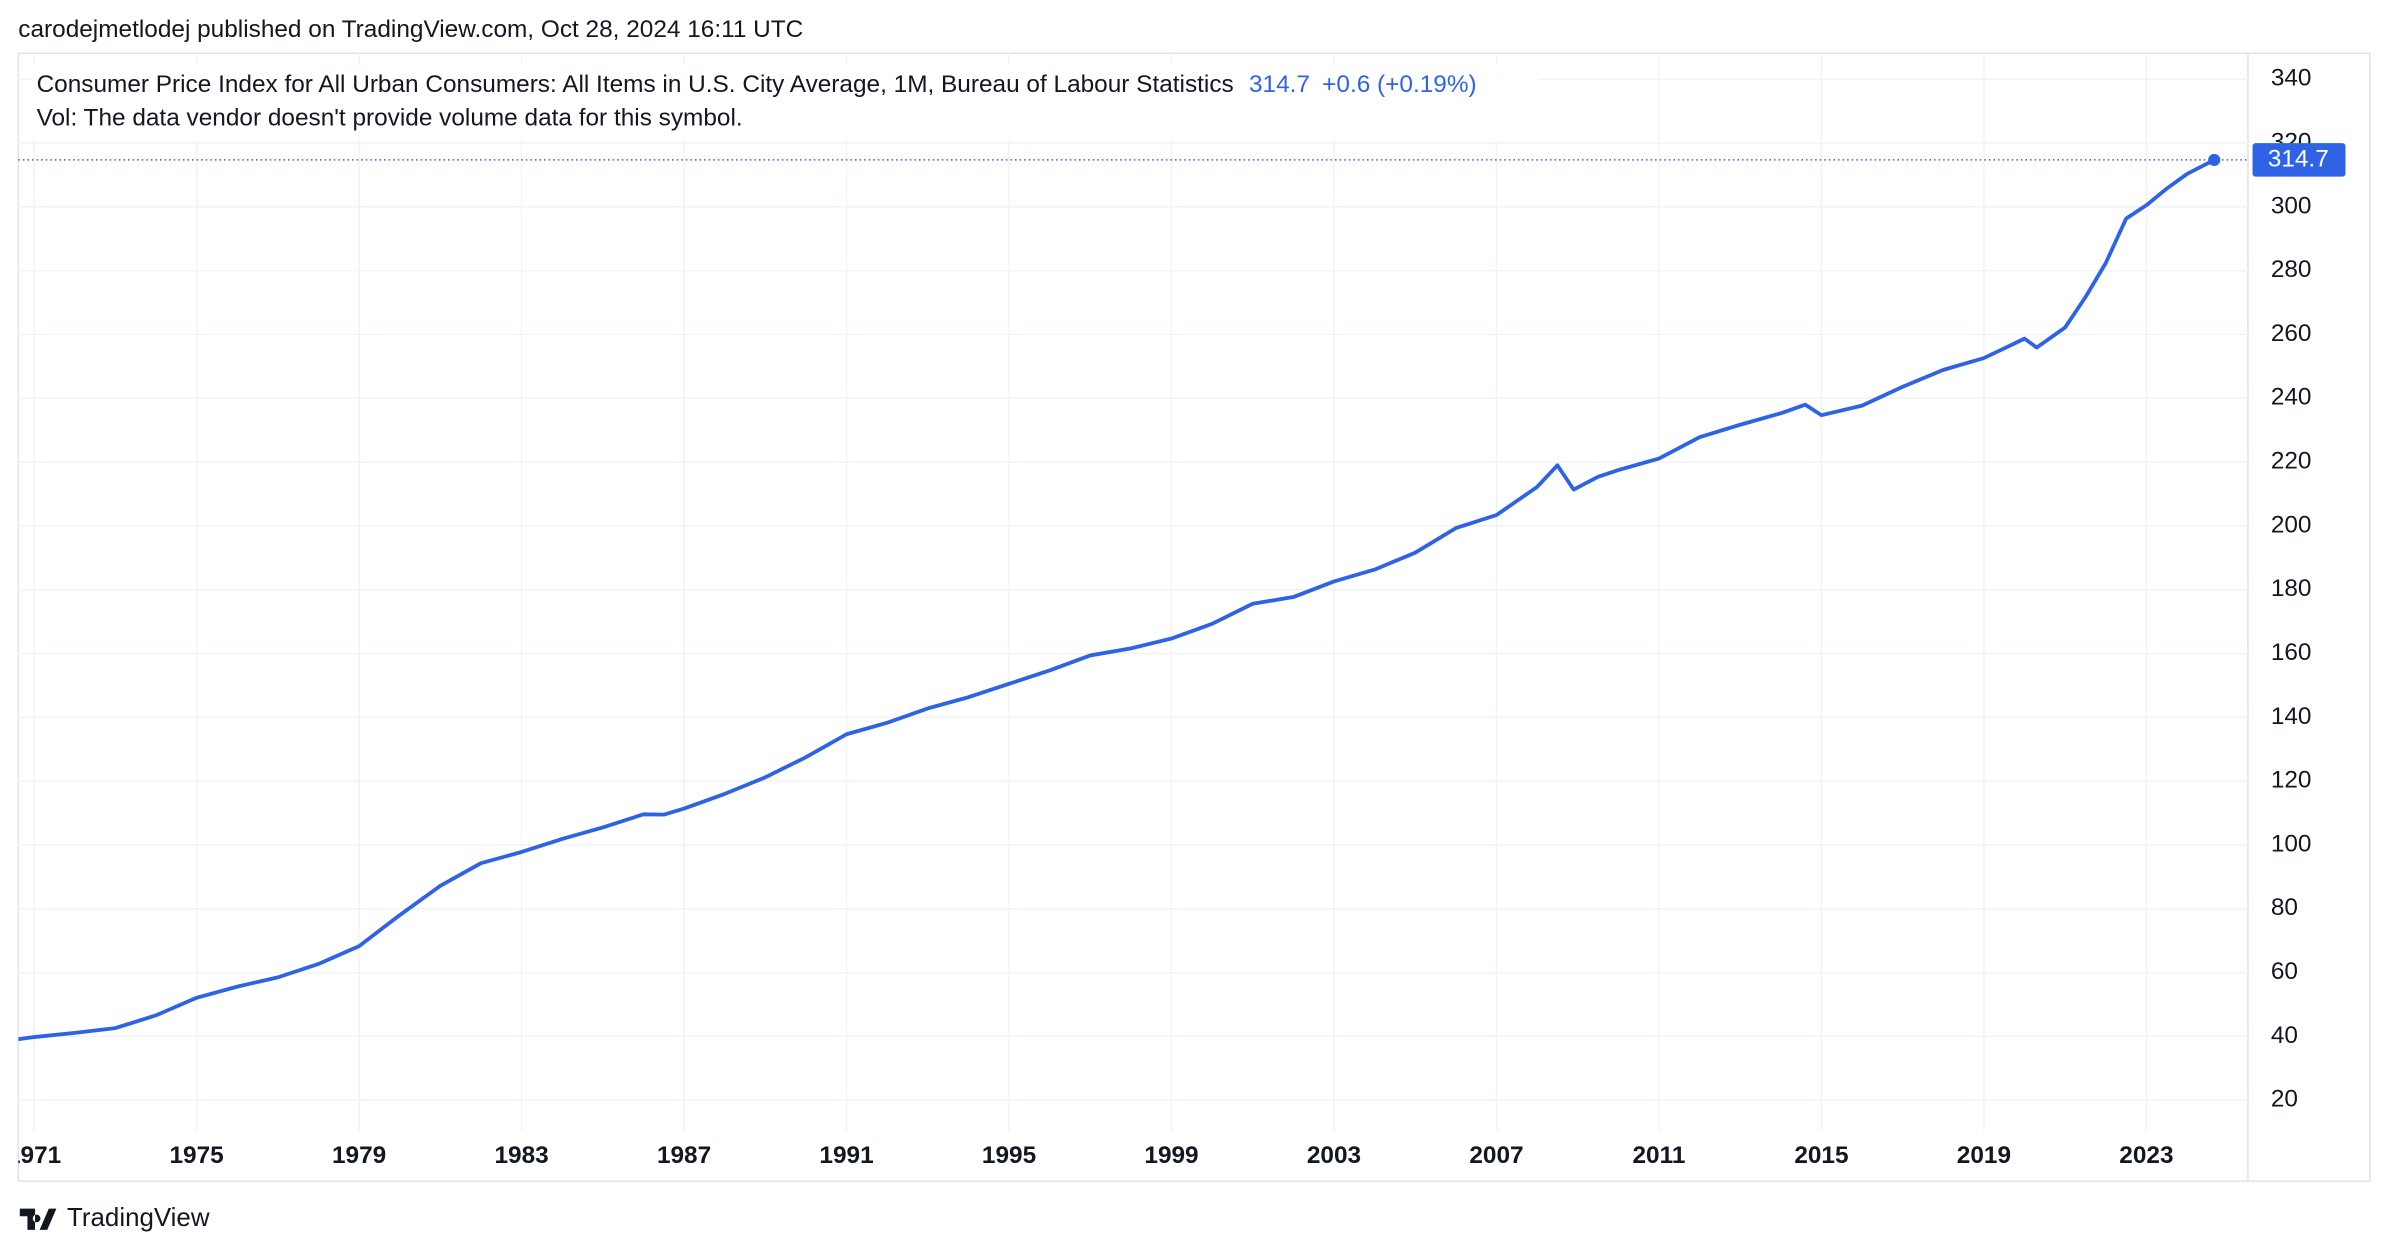  What do you see at coordinates (1334, 1155) in the screenshot?
I see `x-tick-label: 2003` at bounding box center [1334, 1155].